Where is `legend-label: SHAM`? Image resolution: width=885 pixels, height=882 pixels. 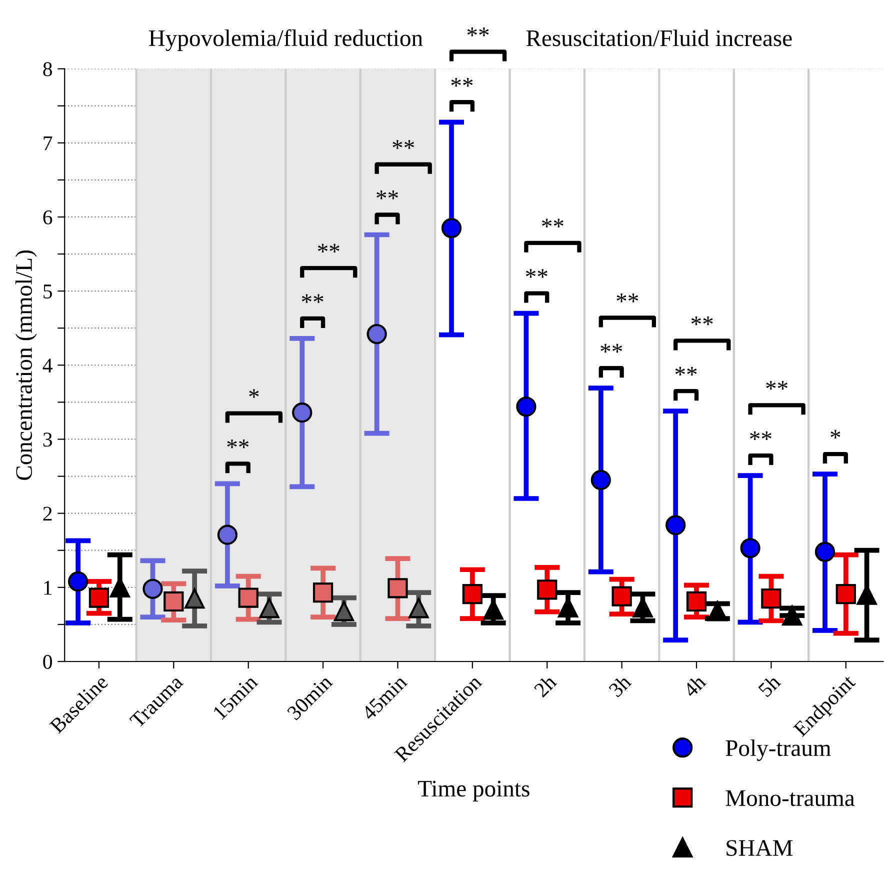
legend-label: SHAM is located at coordinates (759, 848).